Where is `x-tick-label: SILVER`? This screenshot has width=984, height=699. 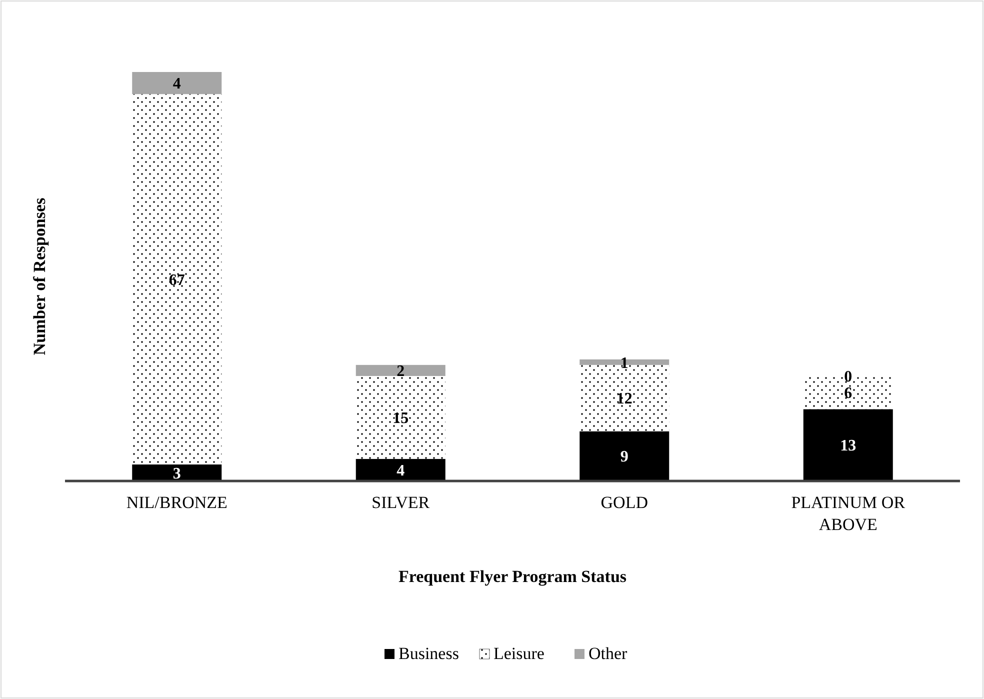 x-tick-label: SILVER is located at coordinates (401, 502).